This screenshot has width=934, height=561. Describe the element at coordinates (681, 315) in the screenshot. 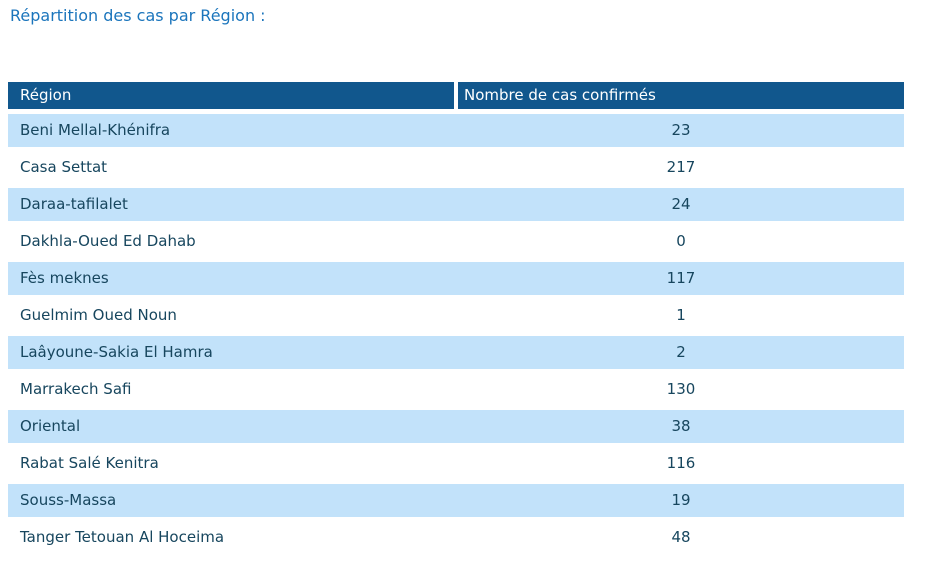

I see `confirmed-cases-cell: 1` at that location.